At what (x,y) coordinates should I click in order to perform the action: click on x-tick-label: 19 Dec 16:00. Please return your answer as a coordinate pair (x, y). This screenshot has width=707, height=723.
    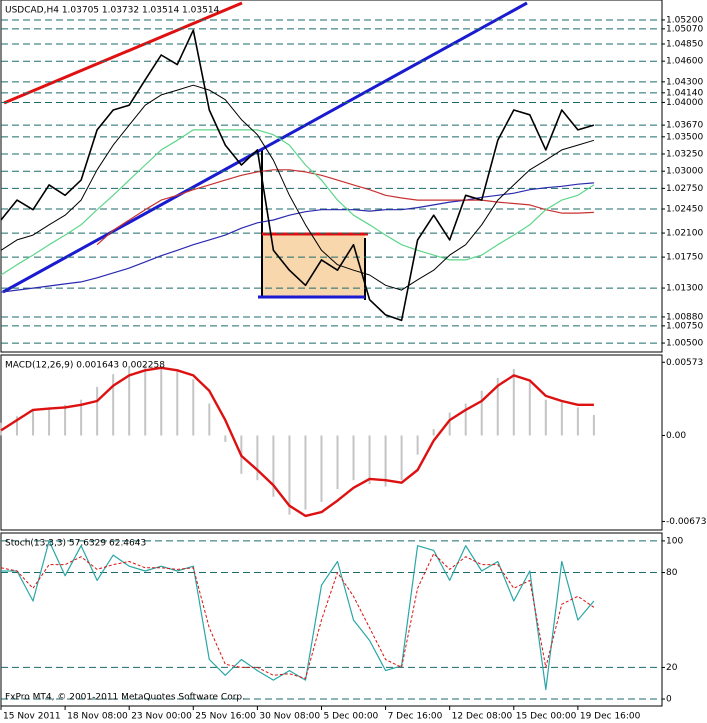
    Looking at the image, I should click on (610, 717).